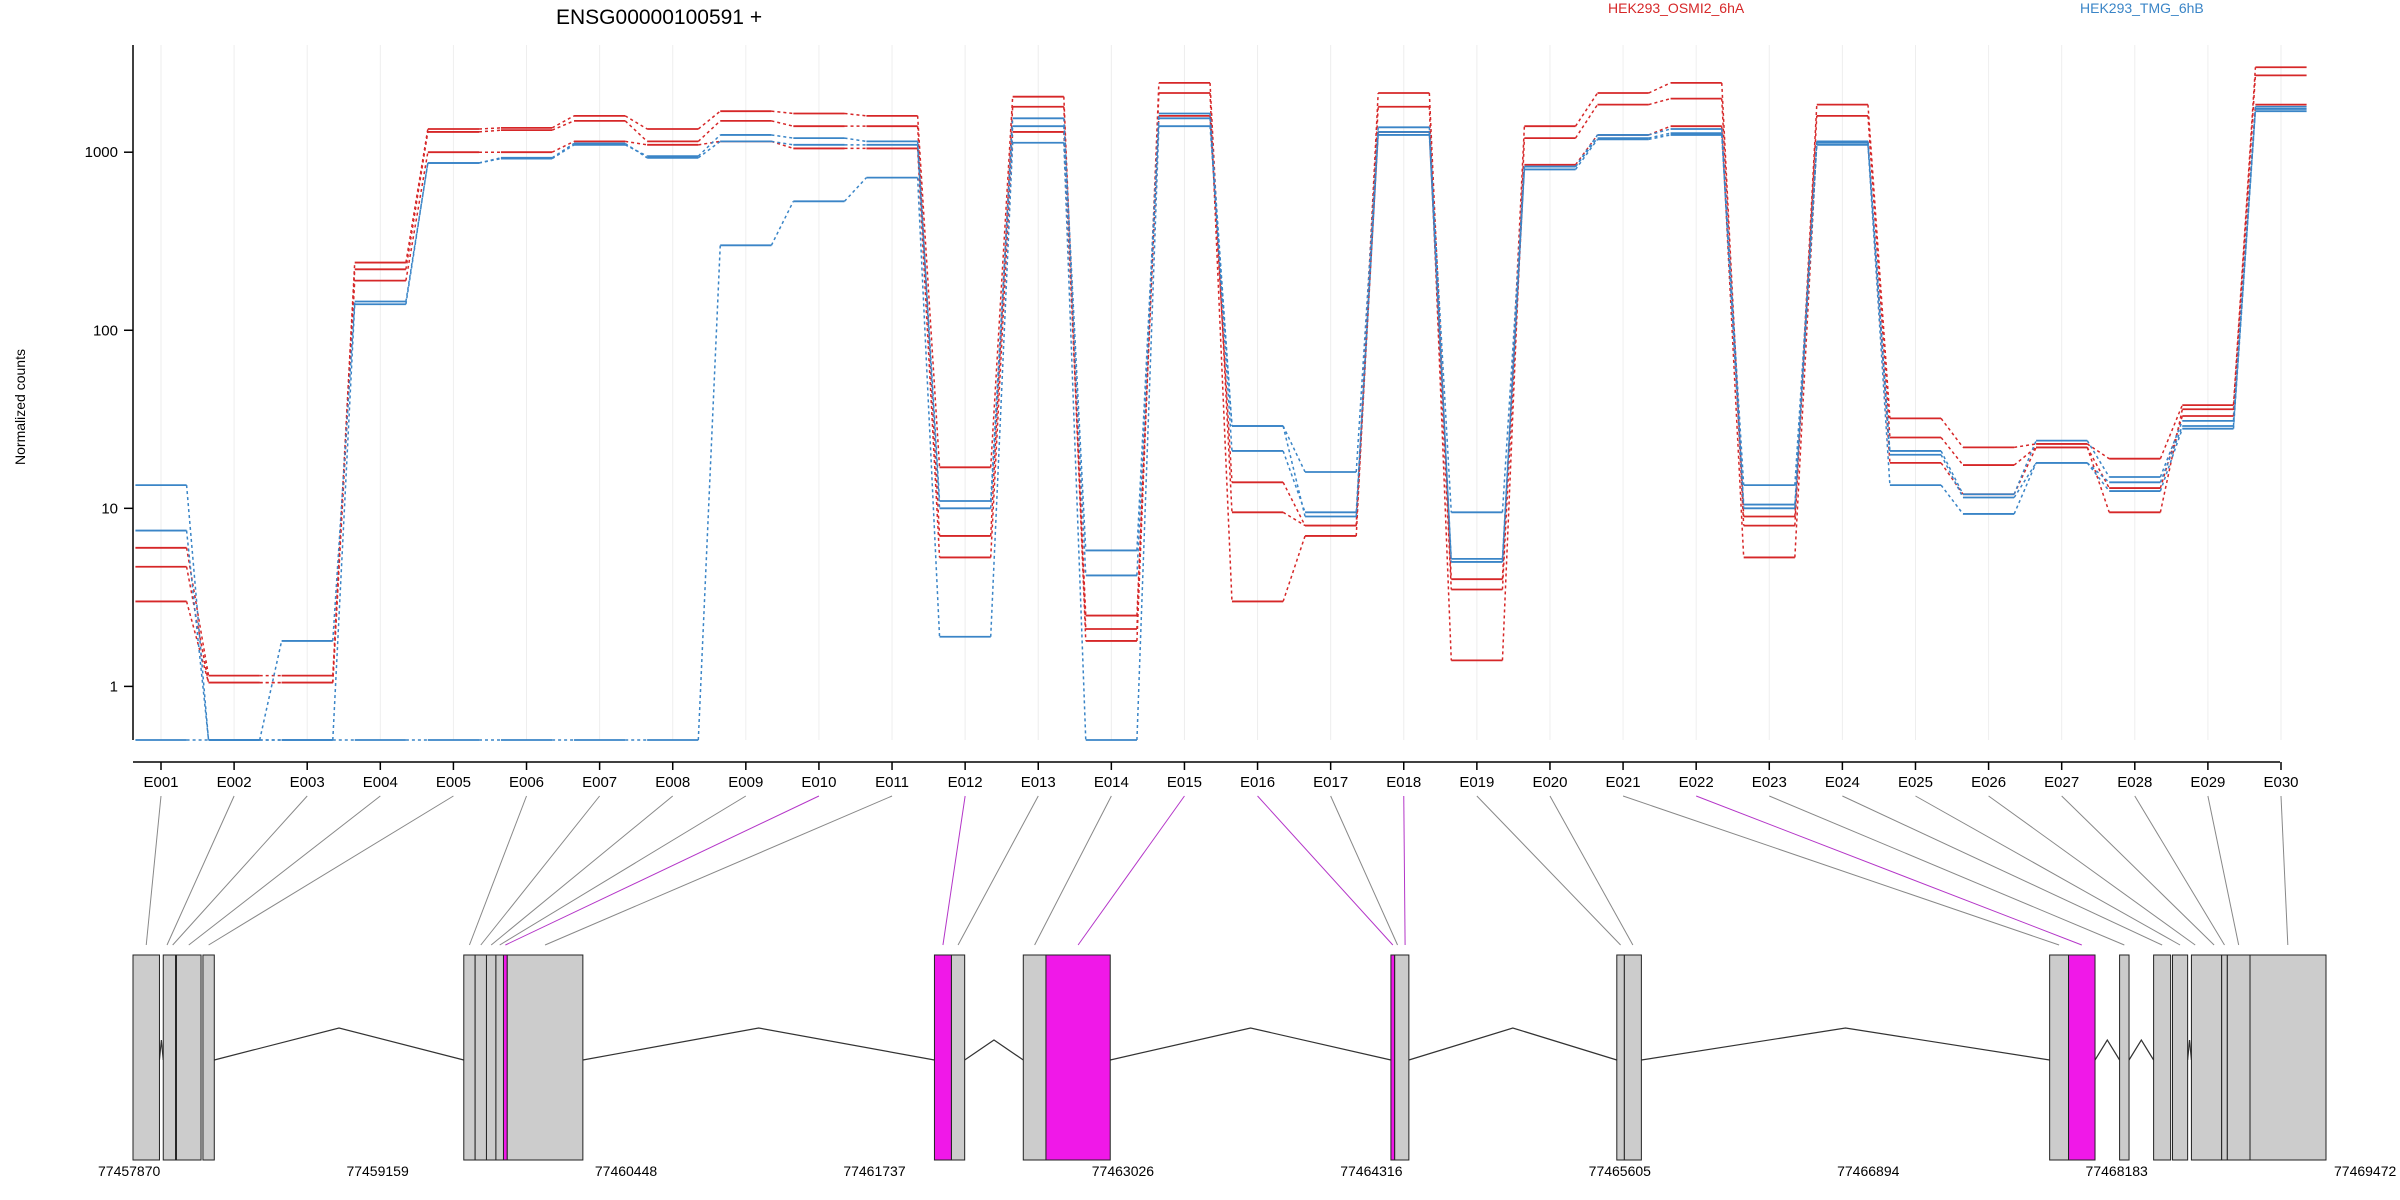 Image resolution: width=2400 pixels, height=1200 pixels. What do you see at coordinates (1403, 782) in the screenshot?
I see `x-tick-label: E018` at bounding box center [1403, 782].